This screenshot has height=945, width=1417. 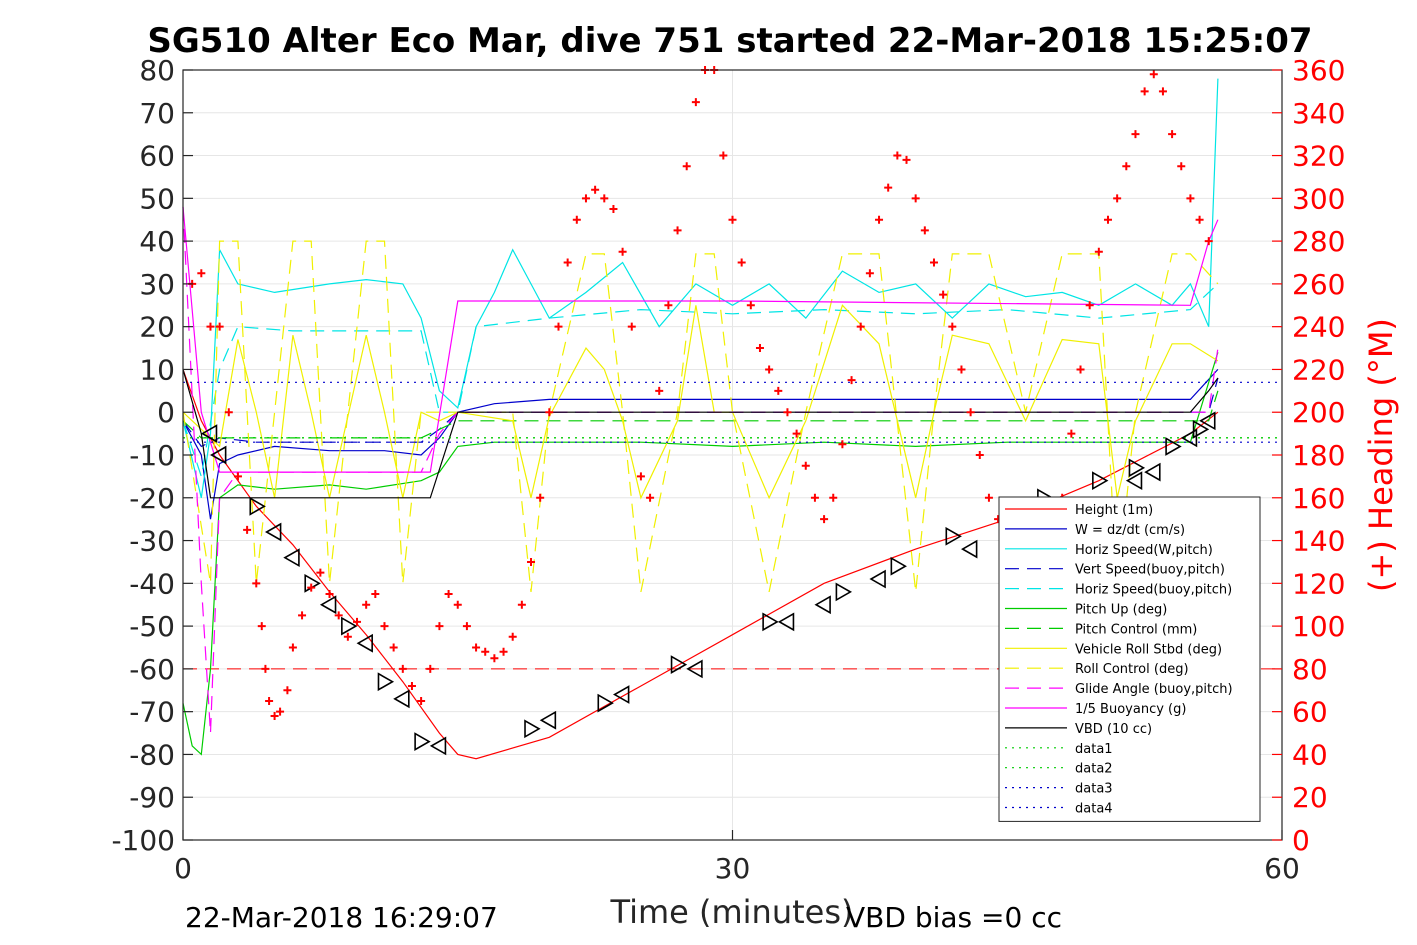 I want to click on series-vbd-10-cc, so click(x=700, y=434).